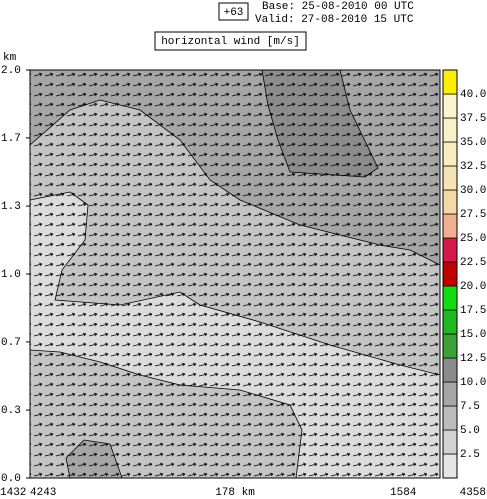 Image resolution: width=487 pixels, height=499 pixels. What do you see at coordinates (473, 143) in the screenshot?
I see `colorbar-tick-label: 35.0` at bounding box center [473, 143].